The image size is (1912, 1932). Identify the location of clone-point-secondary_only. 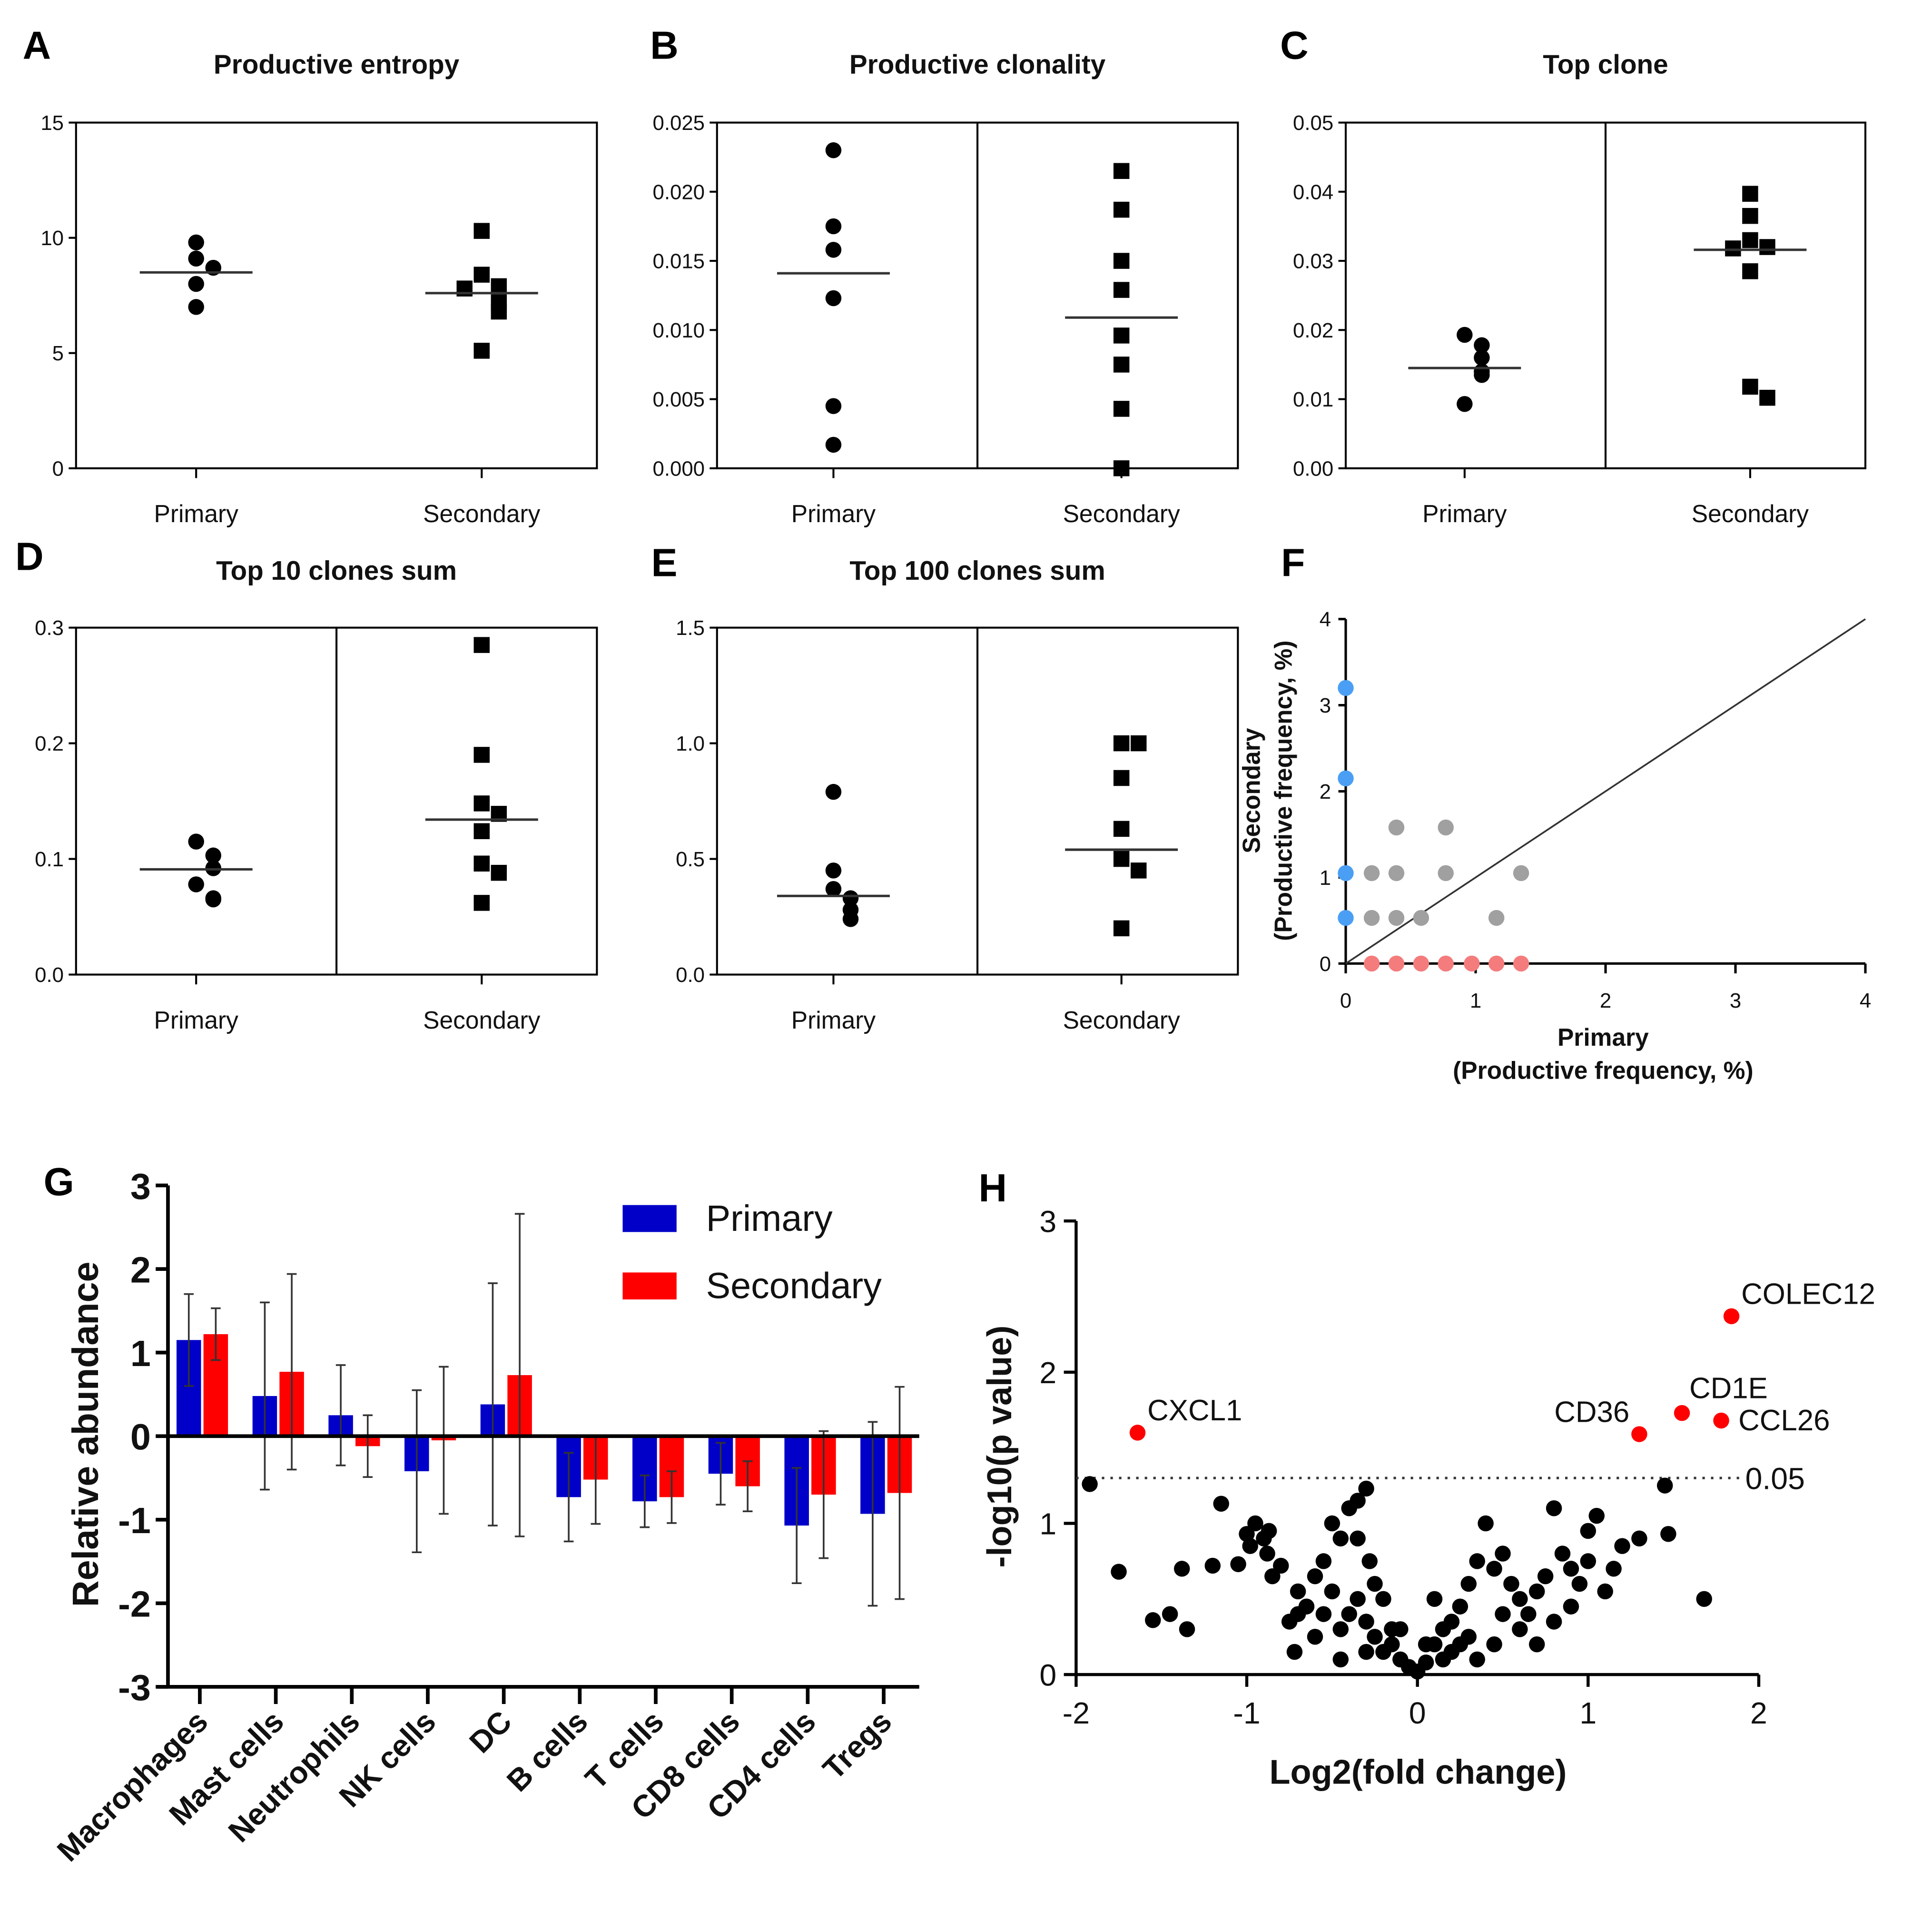
(1346, 688).